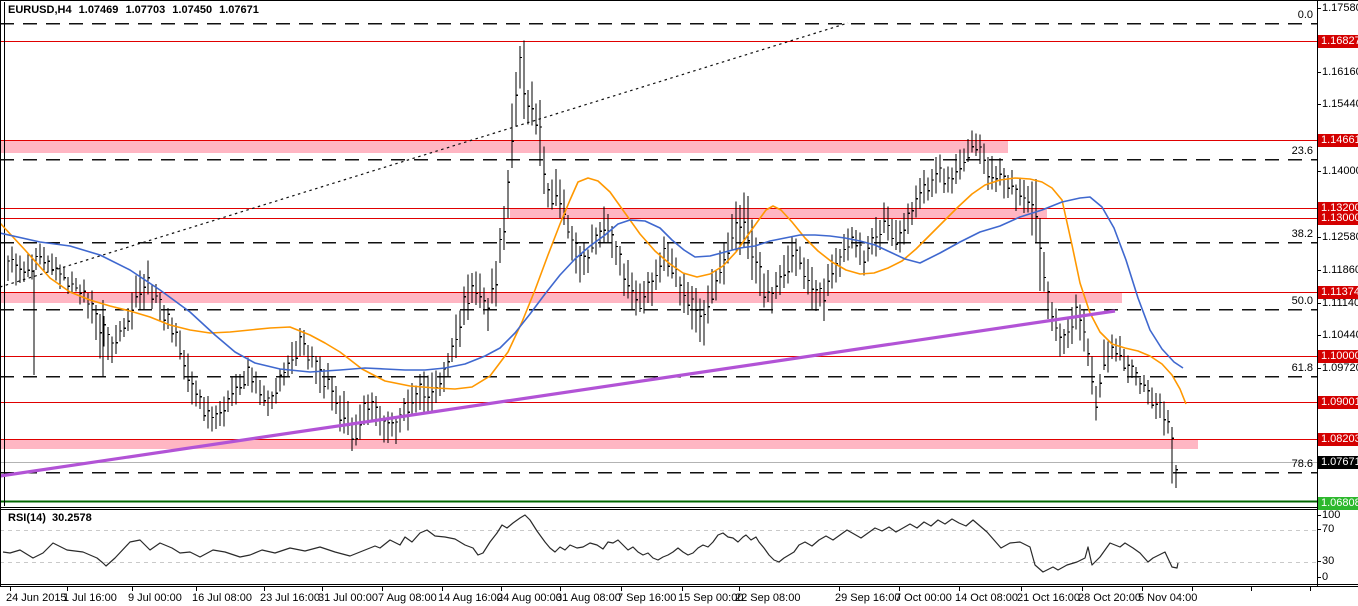  Describe the element at coordinates (290, 598) in the screenshot. I see `time-axis-label: 23 Jul 16:00` at that location.